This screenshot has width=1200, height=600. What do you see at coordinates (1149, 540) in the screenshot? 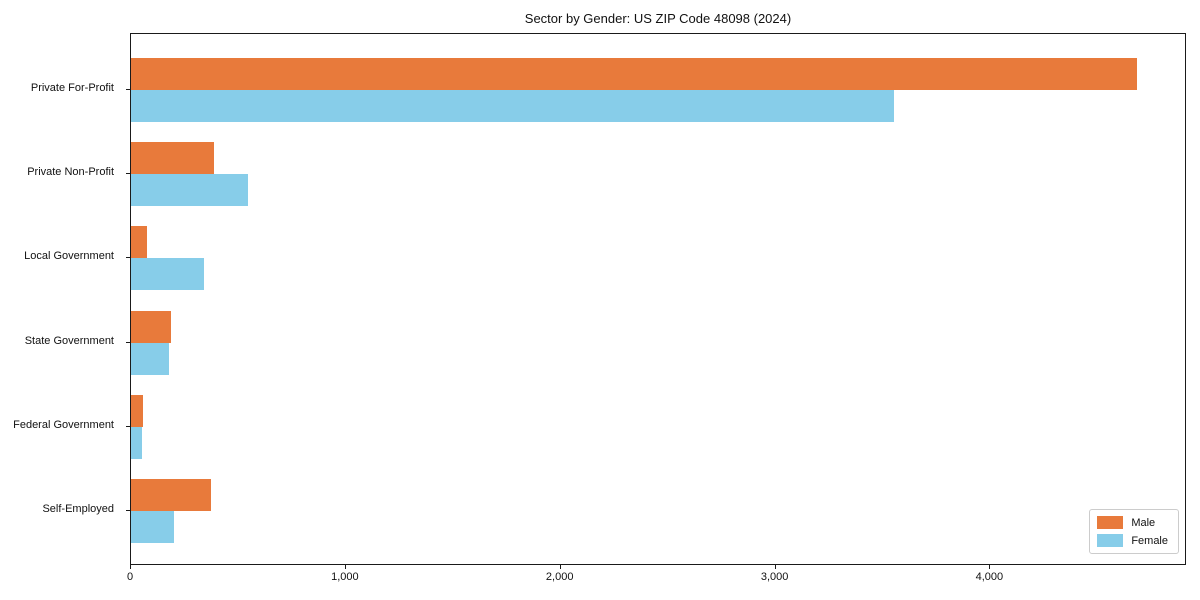
I see `legend-label: Female` at bounding box center [1149, 540].